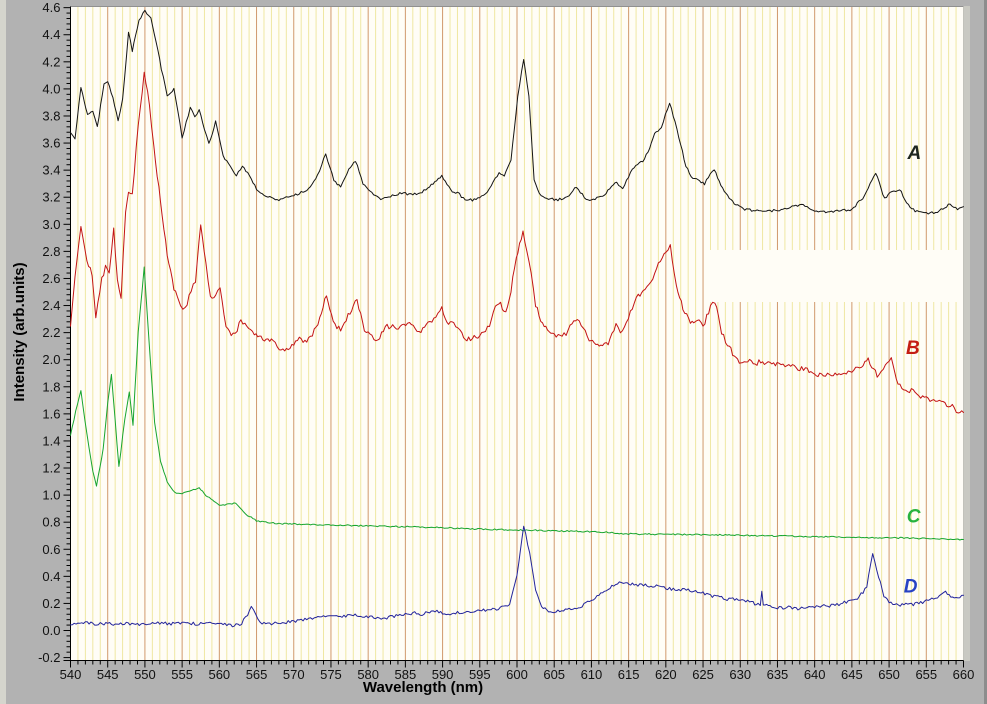  I want to click on y-tick-label: 2.2, so click(51, 332).